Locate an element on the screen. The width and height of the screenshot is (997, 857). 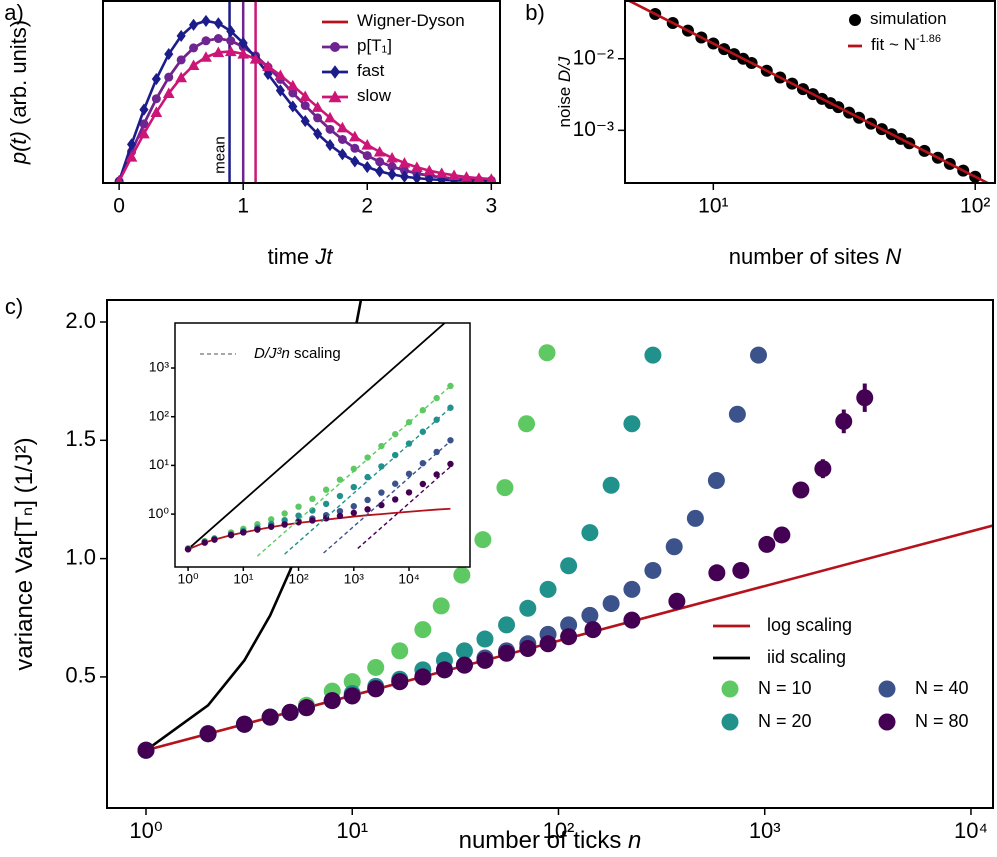
y-tick-label: 1.0 is located at coordinates (80, 556).